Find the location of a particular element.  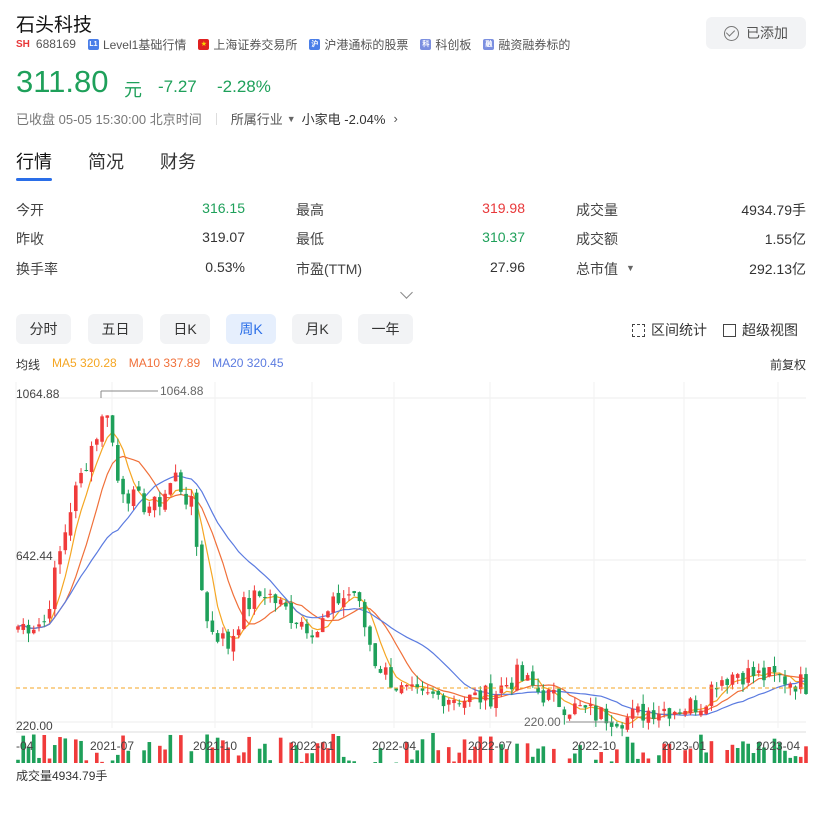

industry-label: 所属行业 is located at coordinates (256, 119).